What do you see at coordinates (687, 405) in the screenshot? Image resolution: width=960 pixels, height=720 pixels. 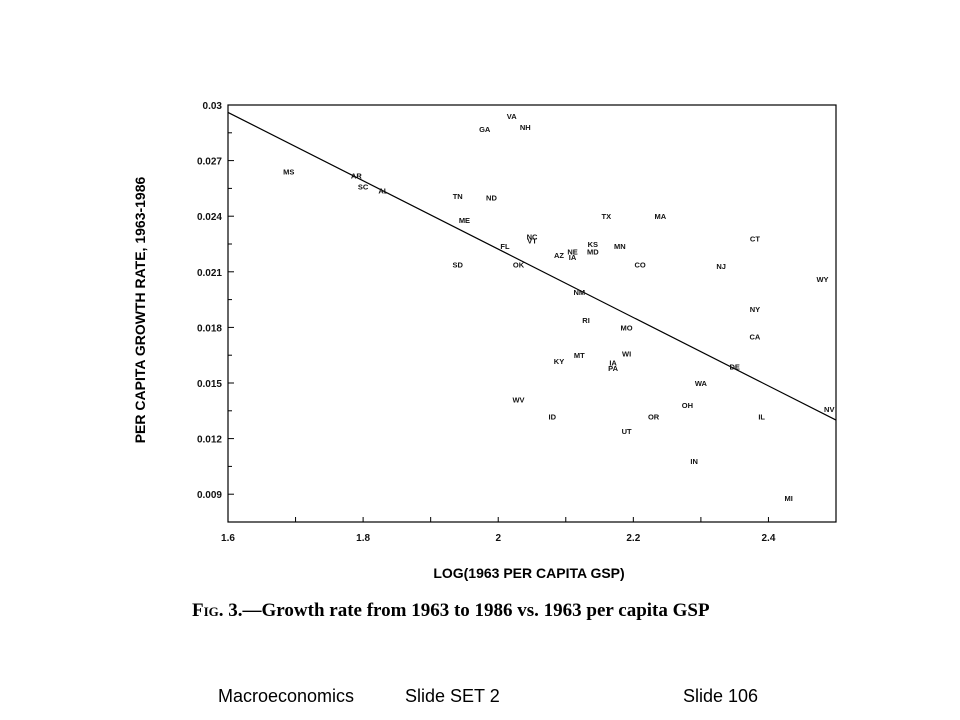 I see `data-point-label: OH` at bounding box center [687, 405].